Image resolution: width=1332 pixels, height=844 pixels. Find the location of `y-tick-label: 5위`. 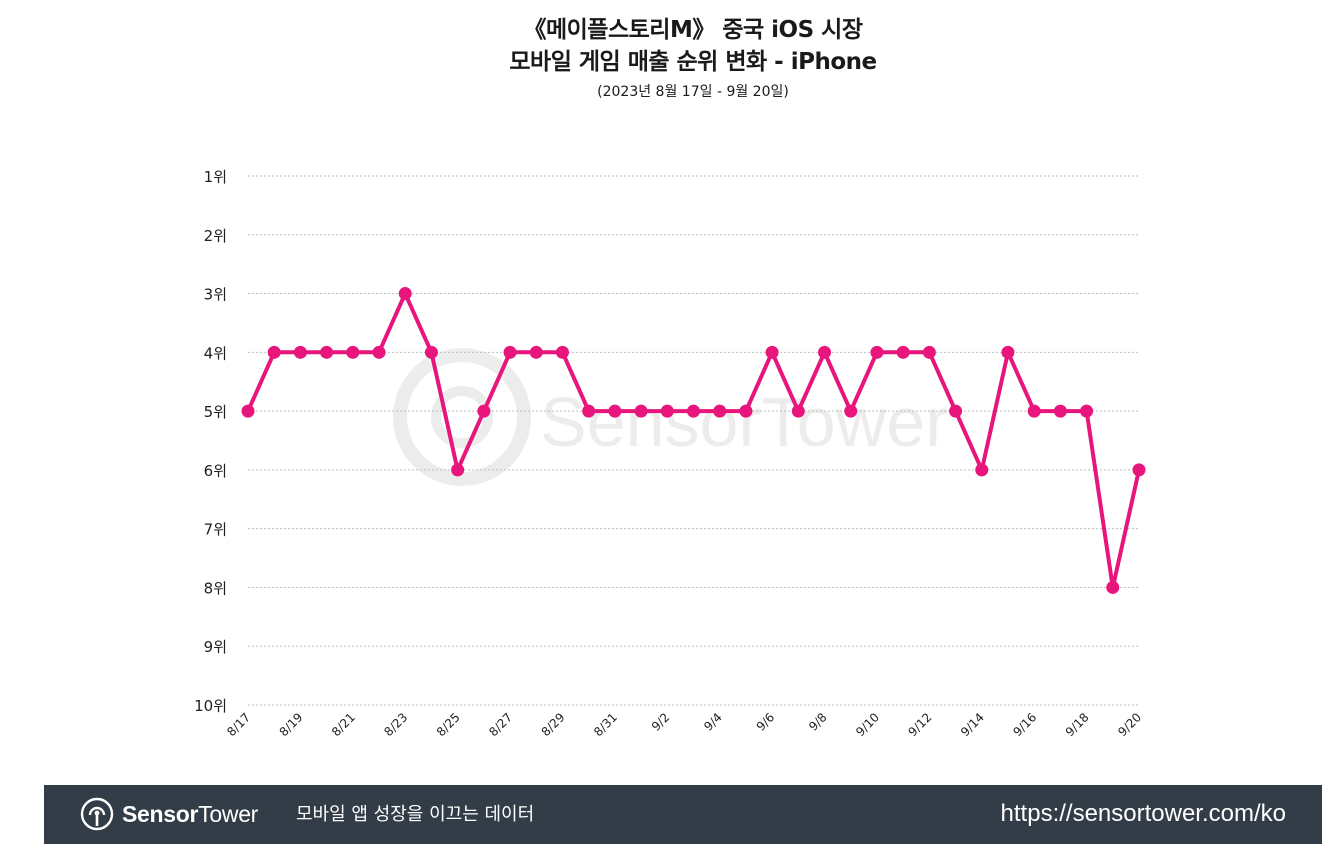

y-tick-label: 5위 is located at coordinates (215, 412).